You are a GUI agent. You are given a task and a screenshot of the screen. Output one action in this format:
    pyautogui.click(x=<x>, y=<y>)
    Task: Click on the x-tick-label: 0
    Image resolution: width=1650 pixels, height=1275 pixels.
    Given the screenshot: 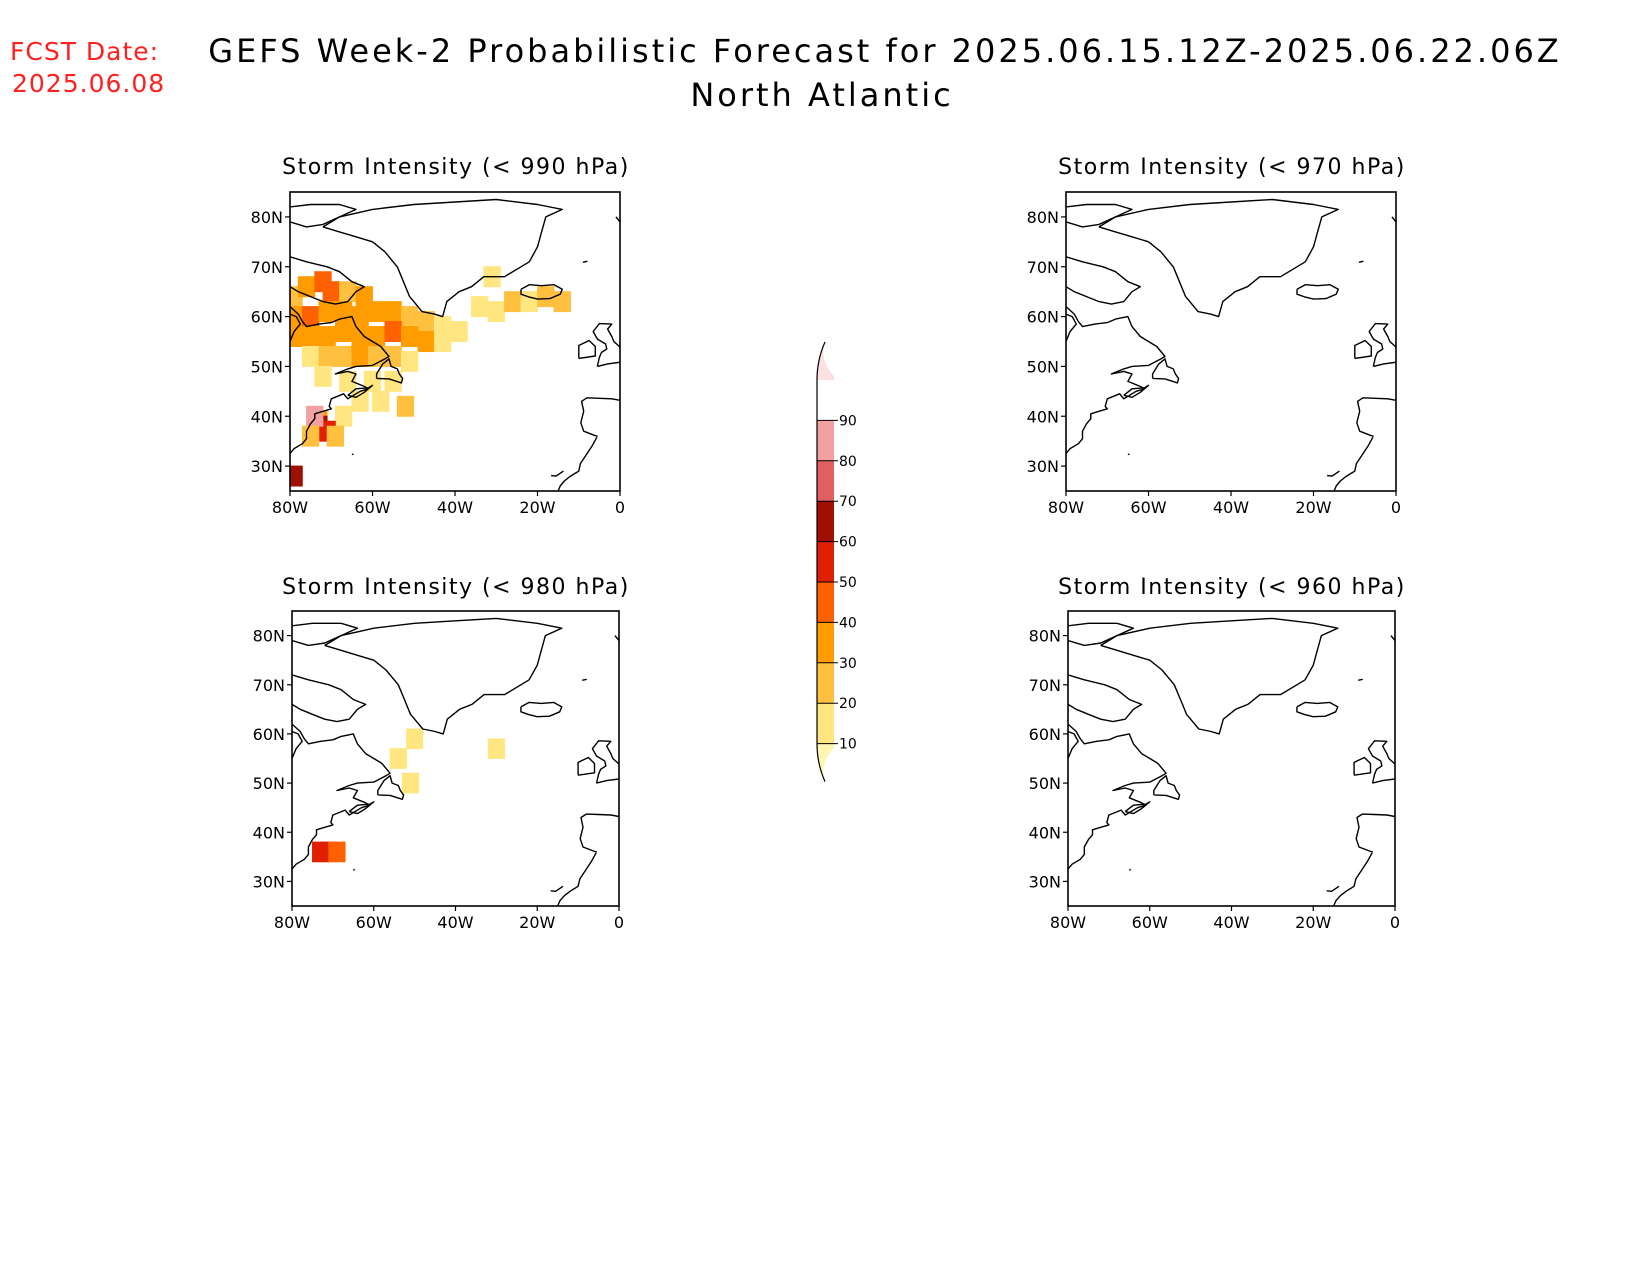 What is the action you would take?
    pyautogui.click(x=1396, y=507)
    